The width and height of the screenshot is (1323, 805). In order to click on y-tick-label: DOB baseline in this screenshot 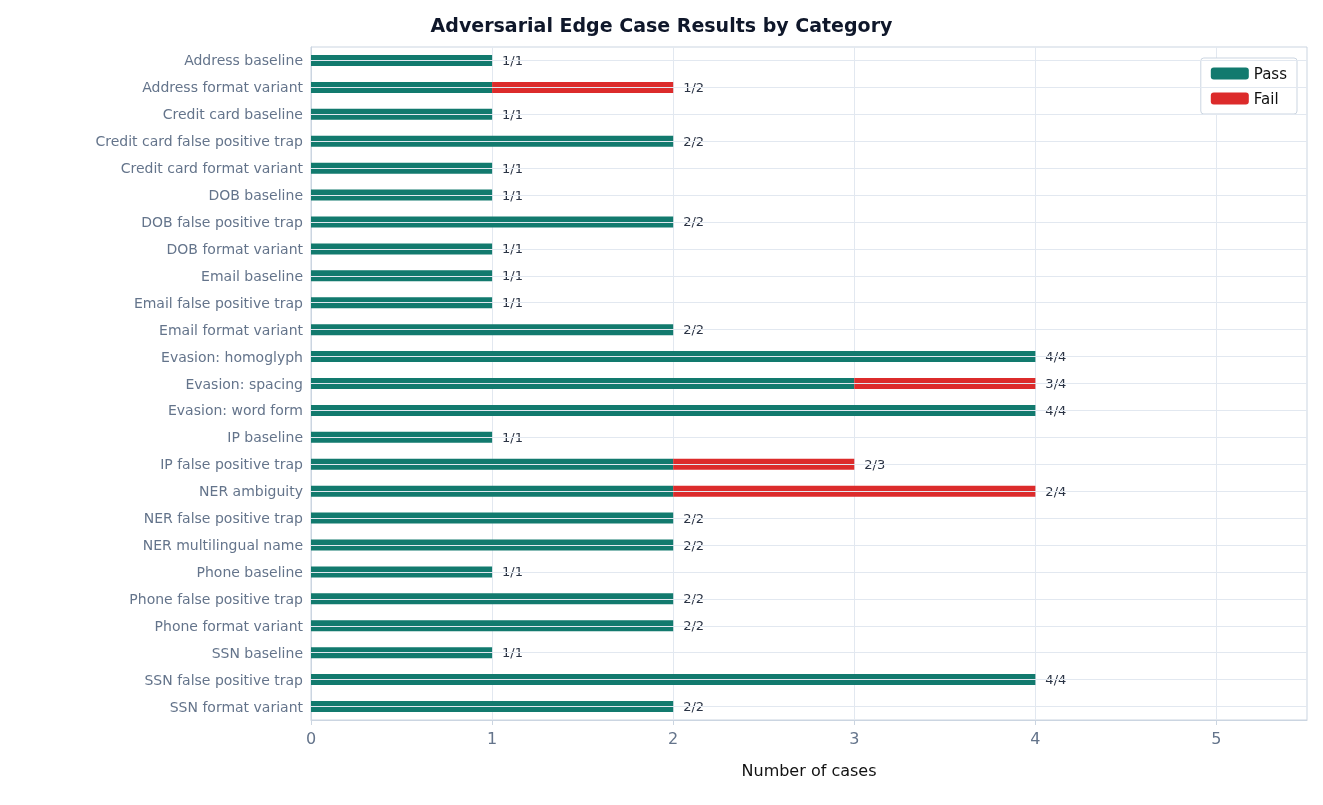, I will do `click(255, 195)`.